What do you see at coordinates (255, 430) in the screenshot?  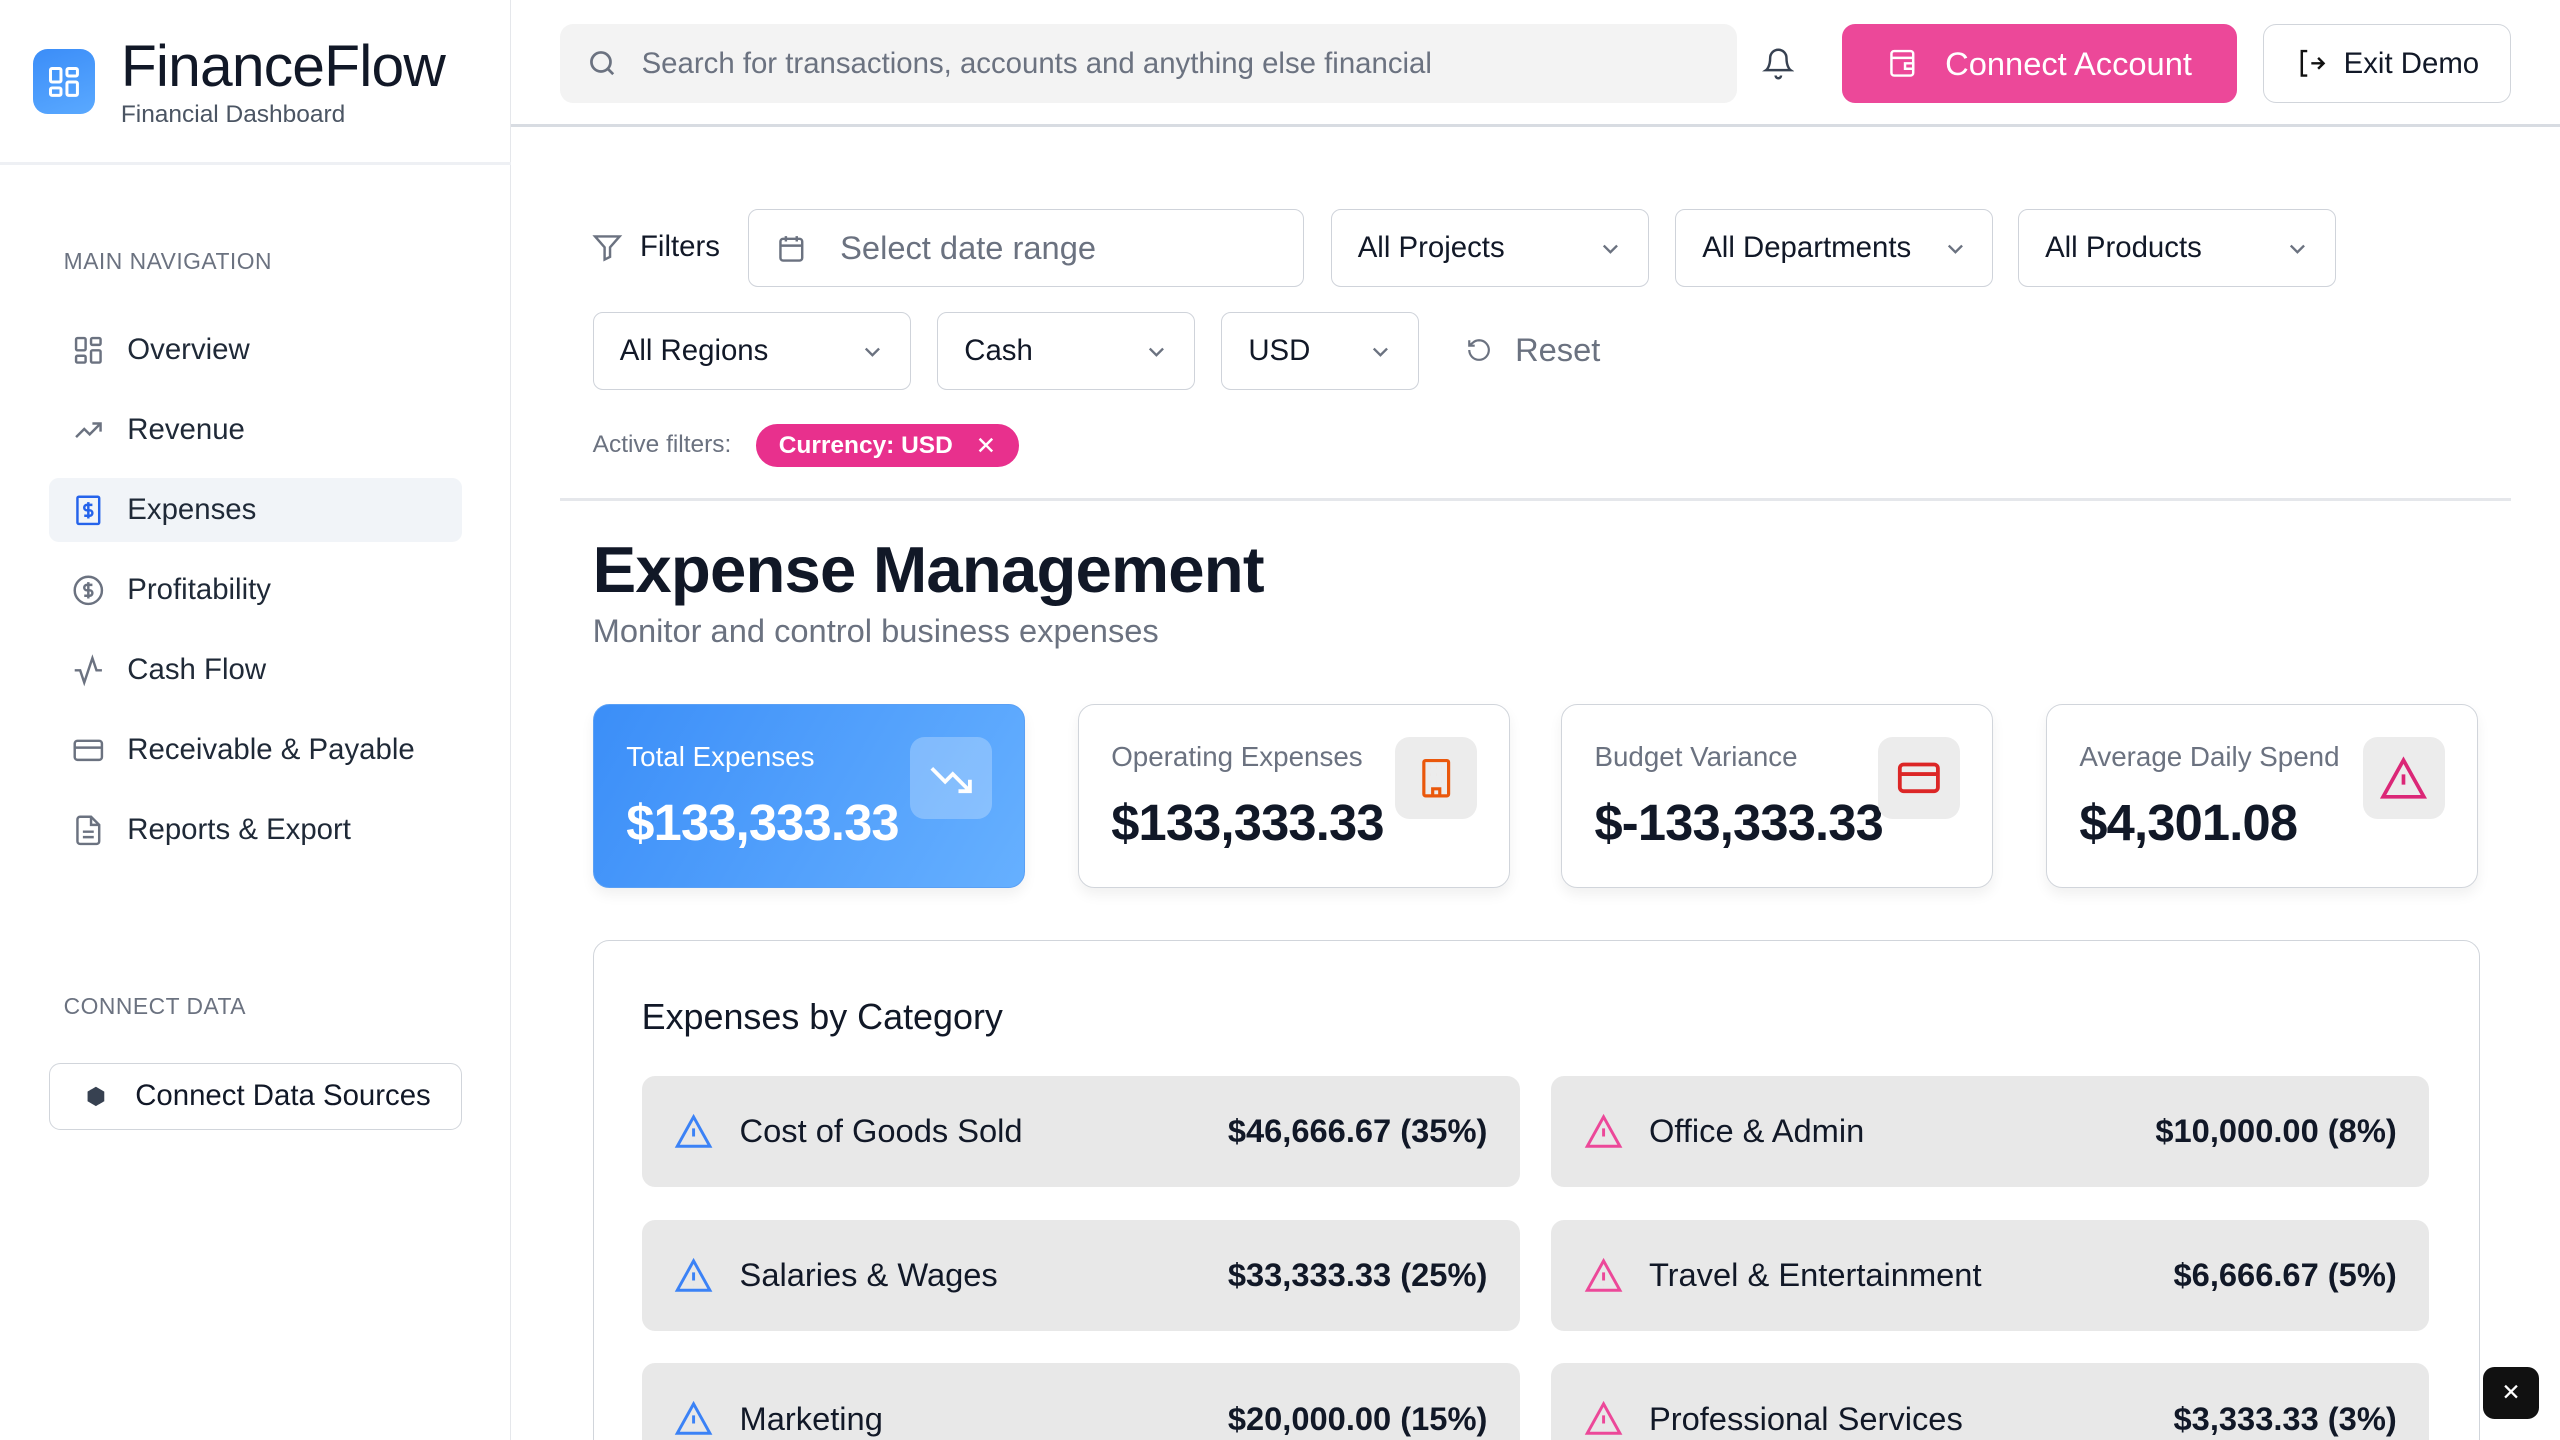 I see `sidebar-item-revenue: Revenue` at bounding box center [255, 430].